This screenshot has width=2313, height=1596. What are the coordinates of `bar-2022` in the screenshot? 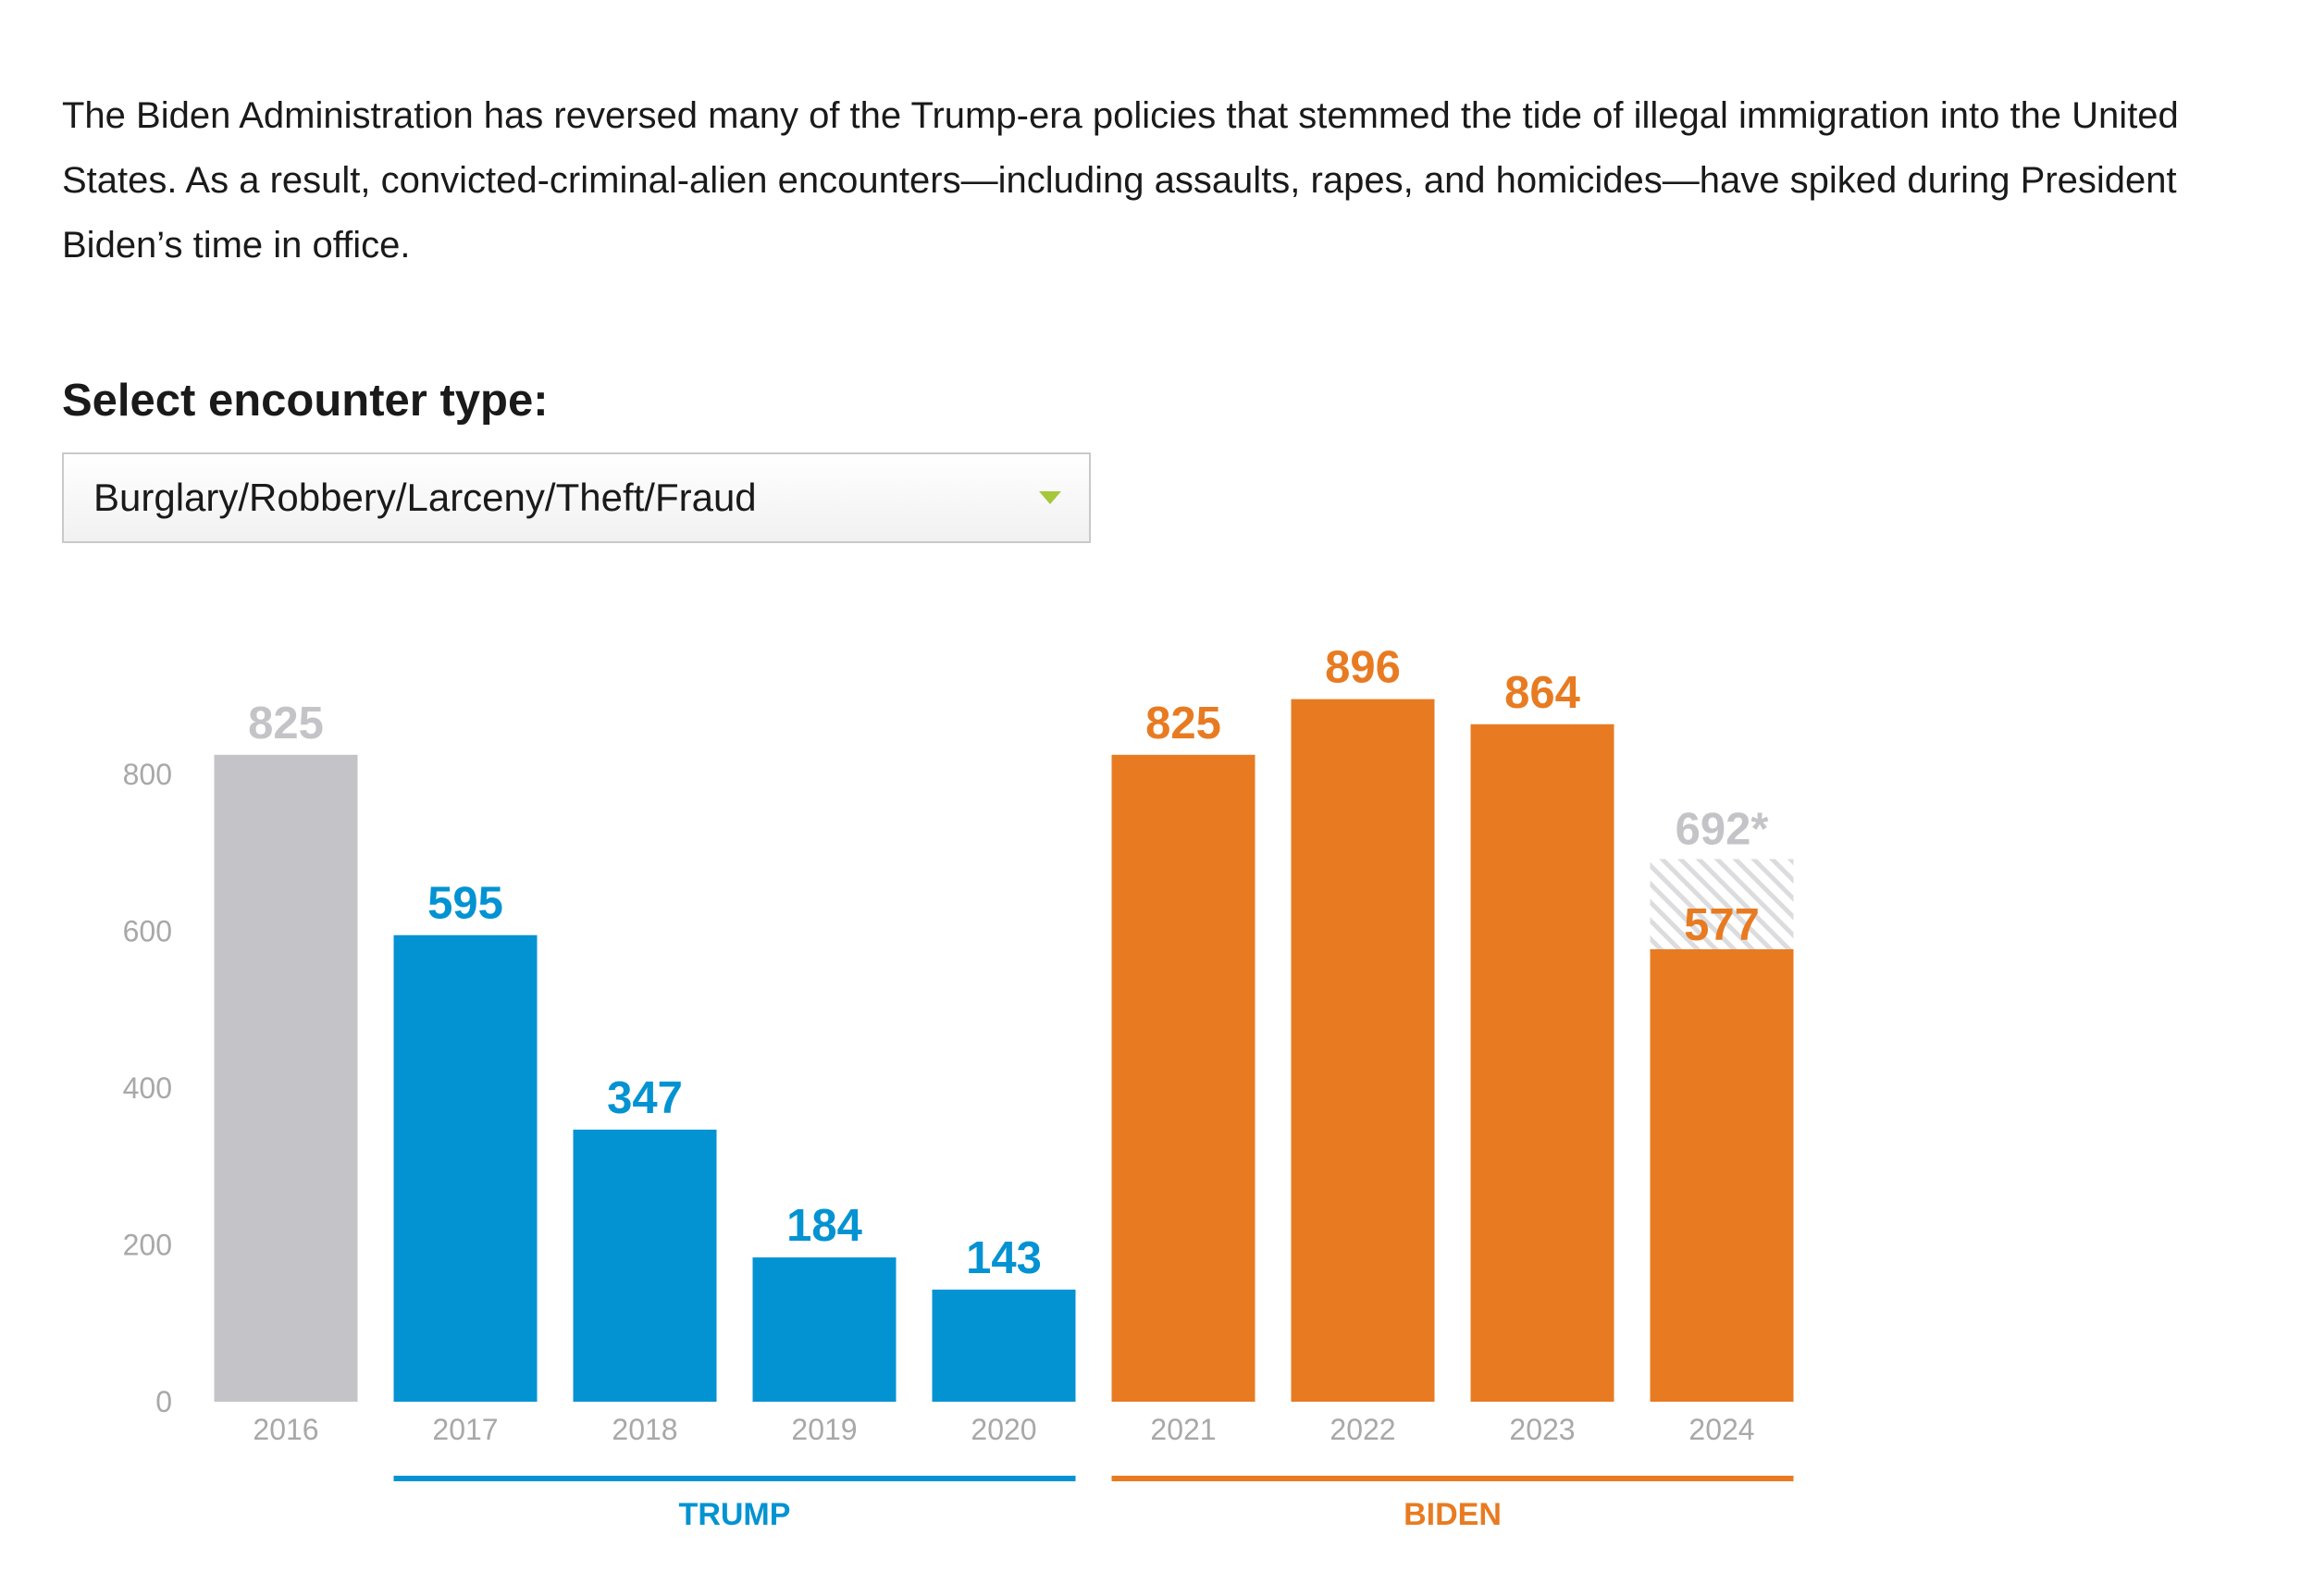 It's located at (1363, 1050).